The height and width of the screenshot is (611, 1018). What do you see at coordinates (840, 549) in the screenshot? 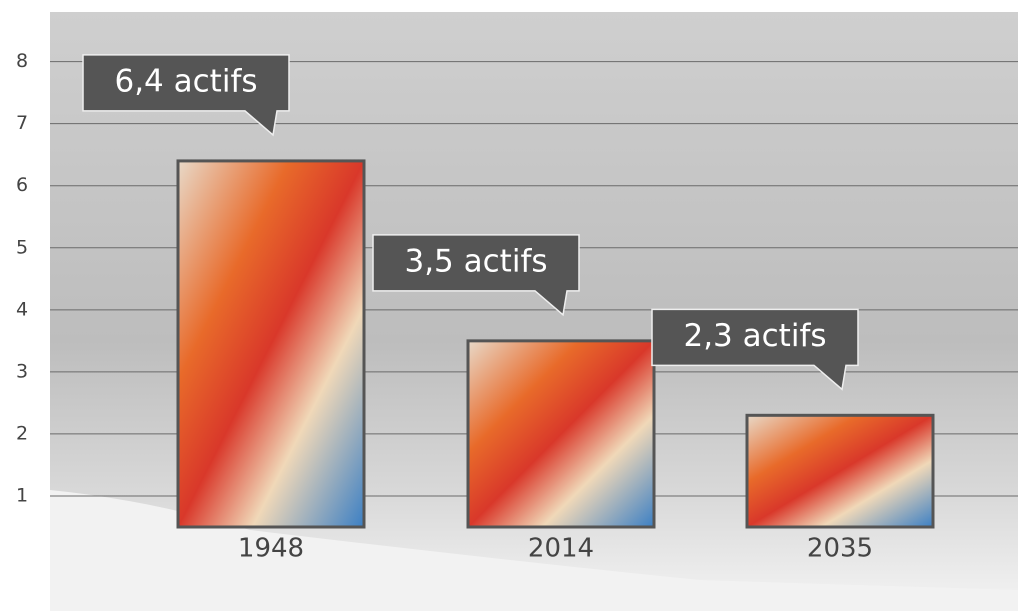
I see `x-tick-label: 2035` at bounding box center [840, 549].